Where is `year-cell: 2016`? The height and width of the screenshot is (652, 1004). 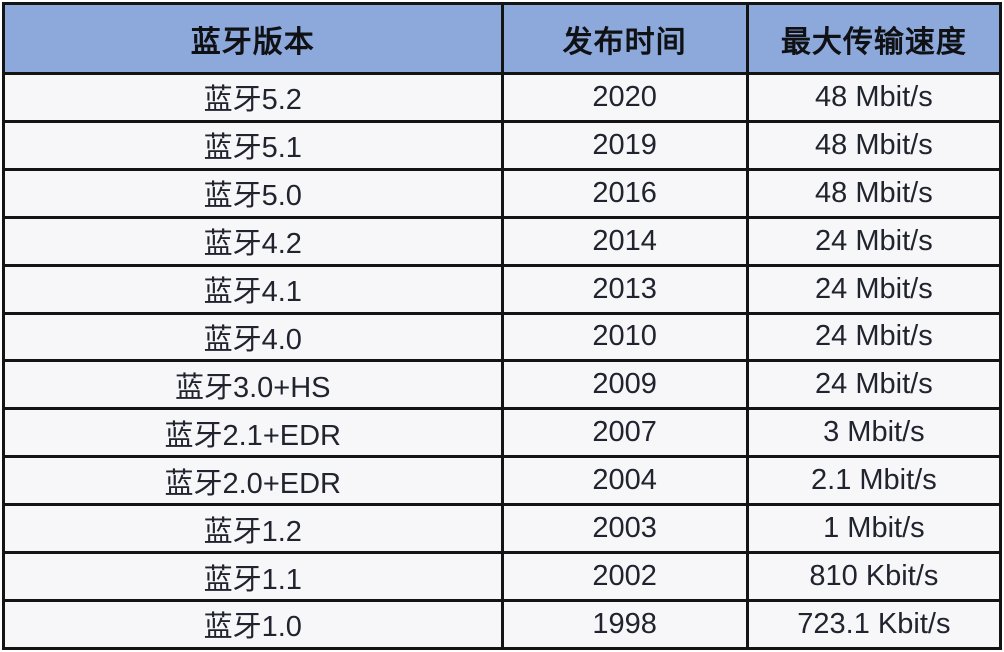
year-cell: 2016 is located at coordinates (624, 193).